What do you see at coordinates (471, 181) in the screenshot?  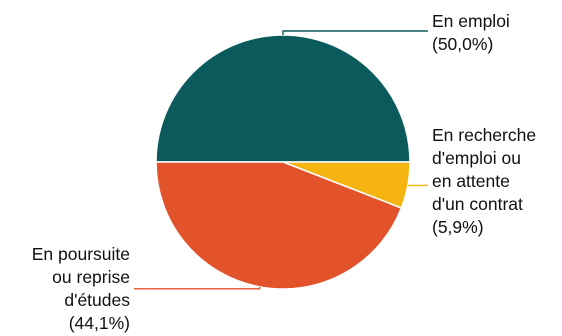 I see `slice-label-line: en attente` at bounding box center [471, 181].